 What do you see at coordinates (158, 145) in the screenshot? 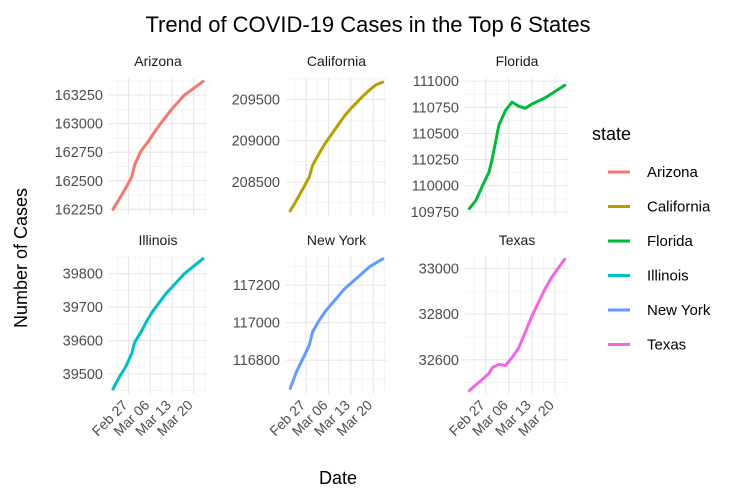
I see `series-line-arizona` at bounding box center [158, 145].